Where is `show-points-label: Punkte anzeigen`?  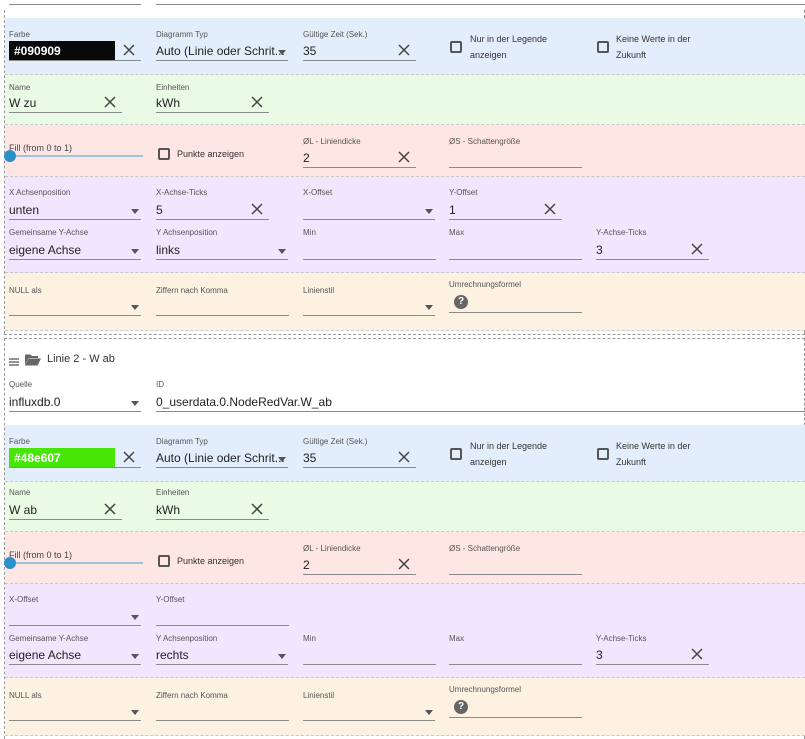
show-points-label: Punkte anzeigen is located at coordinates (211, 154).